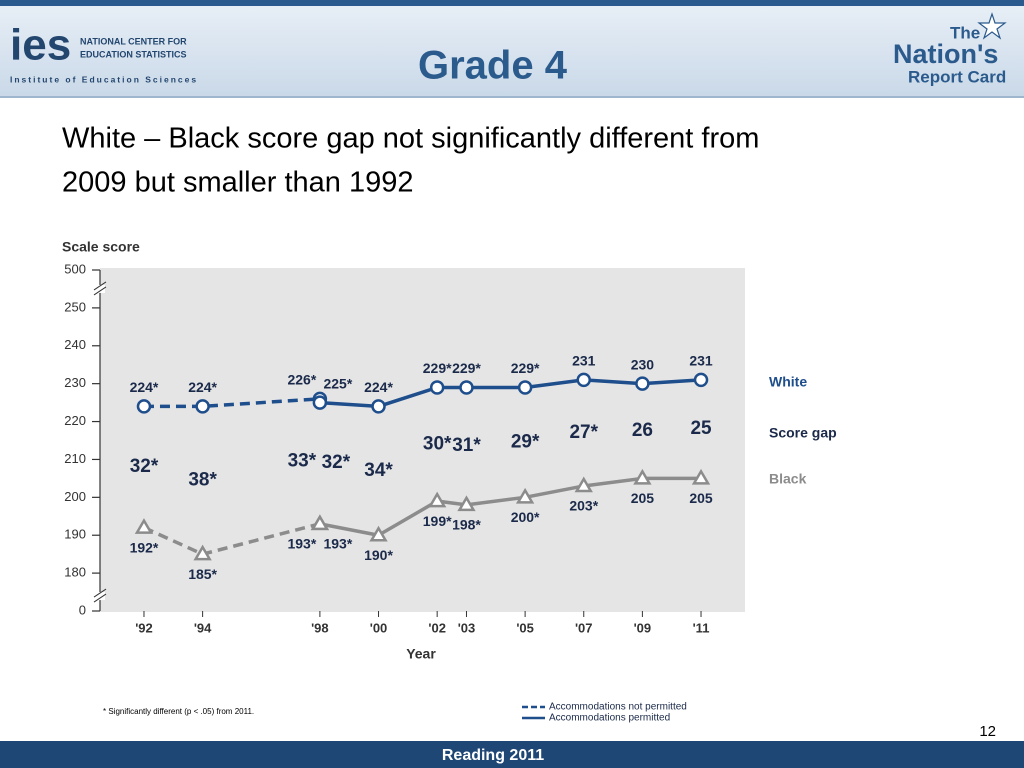  Describe the element at coordinates (525, 441) in the screenshot. I see `gap-label: 29*` at that location.